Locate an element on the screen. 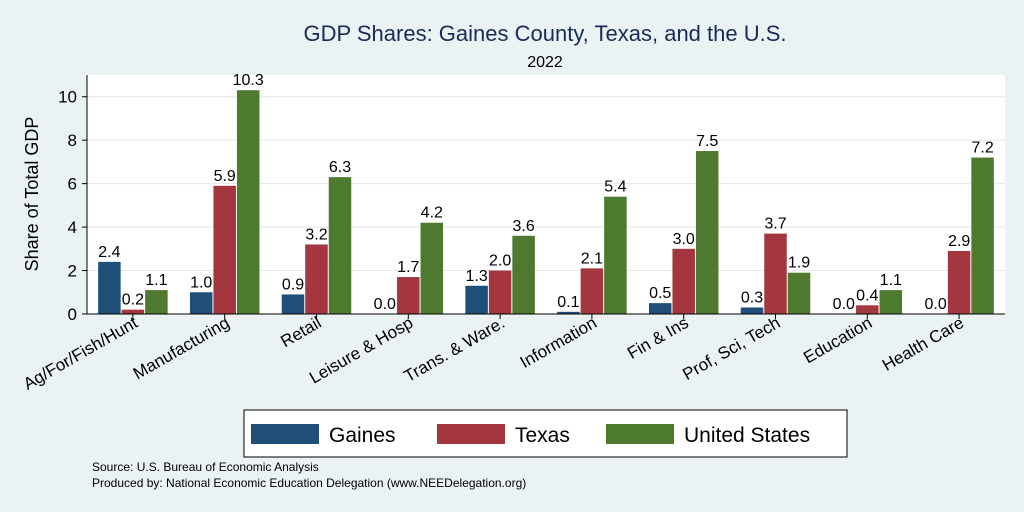 The image size is (1024, 512). x-tick-label: Retail is located at coordinates (300, 332).